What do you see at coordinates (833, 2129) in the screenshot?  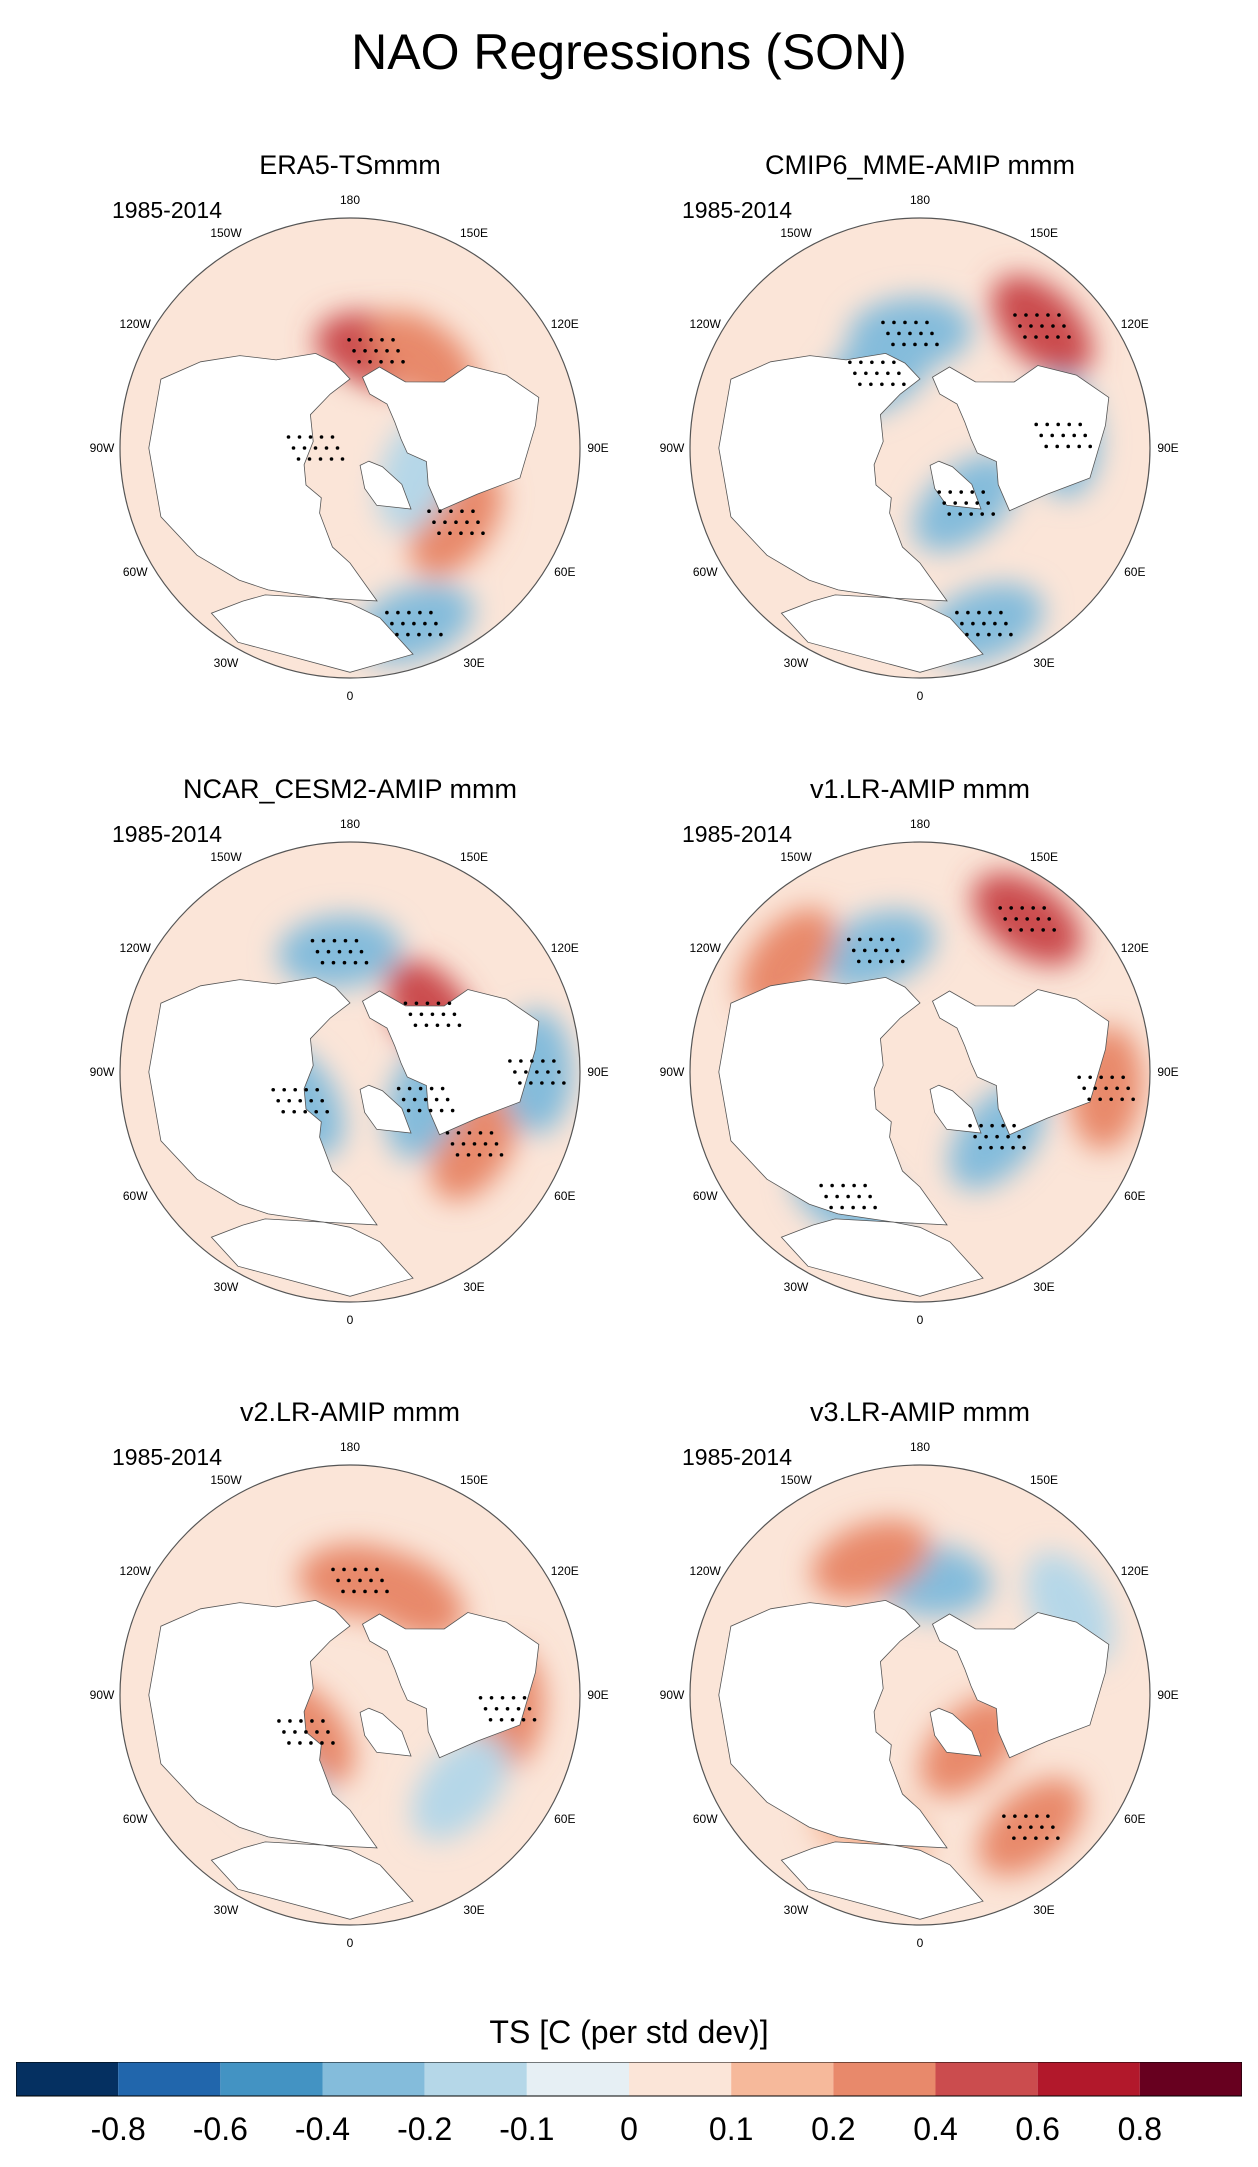 I see `colorbar-tick-label: 0.2` at bounding box center [833, 2129].